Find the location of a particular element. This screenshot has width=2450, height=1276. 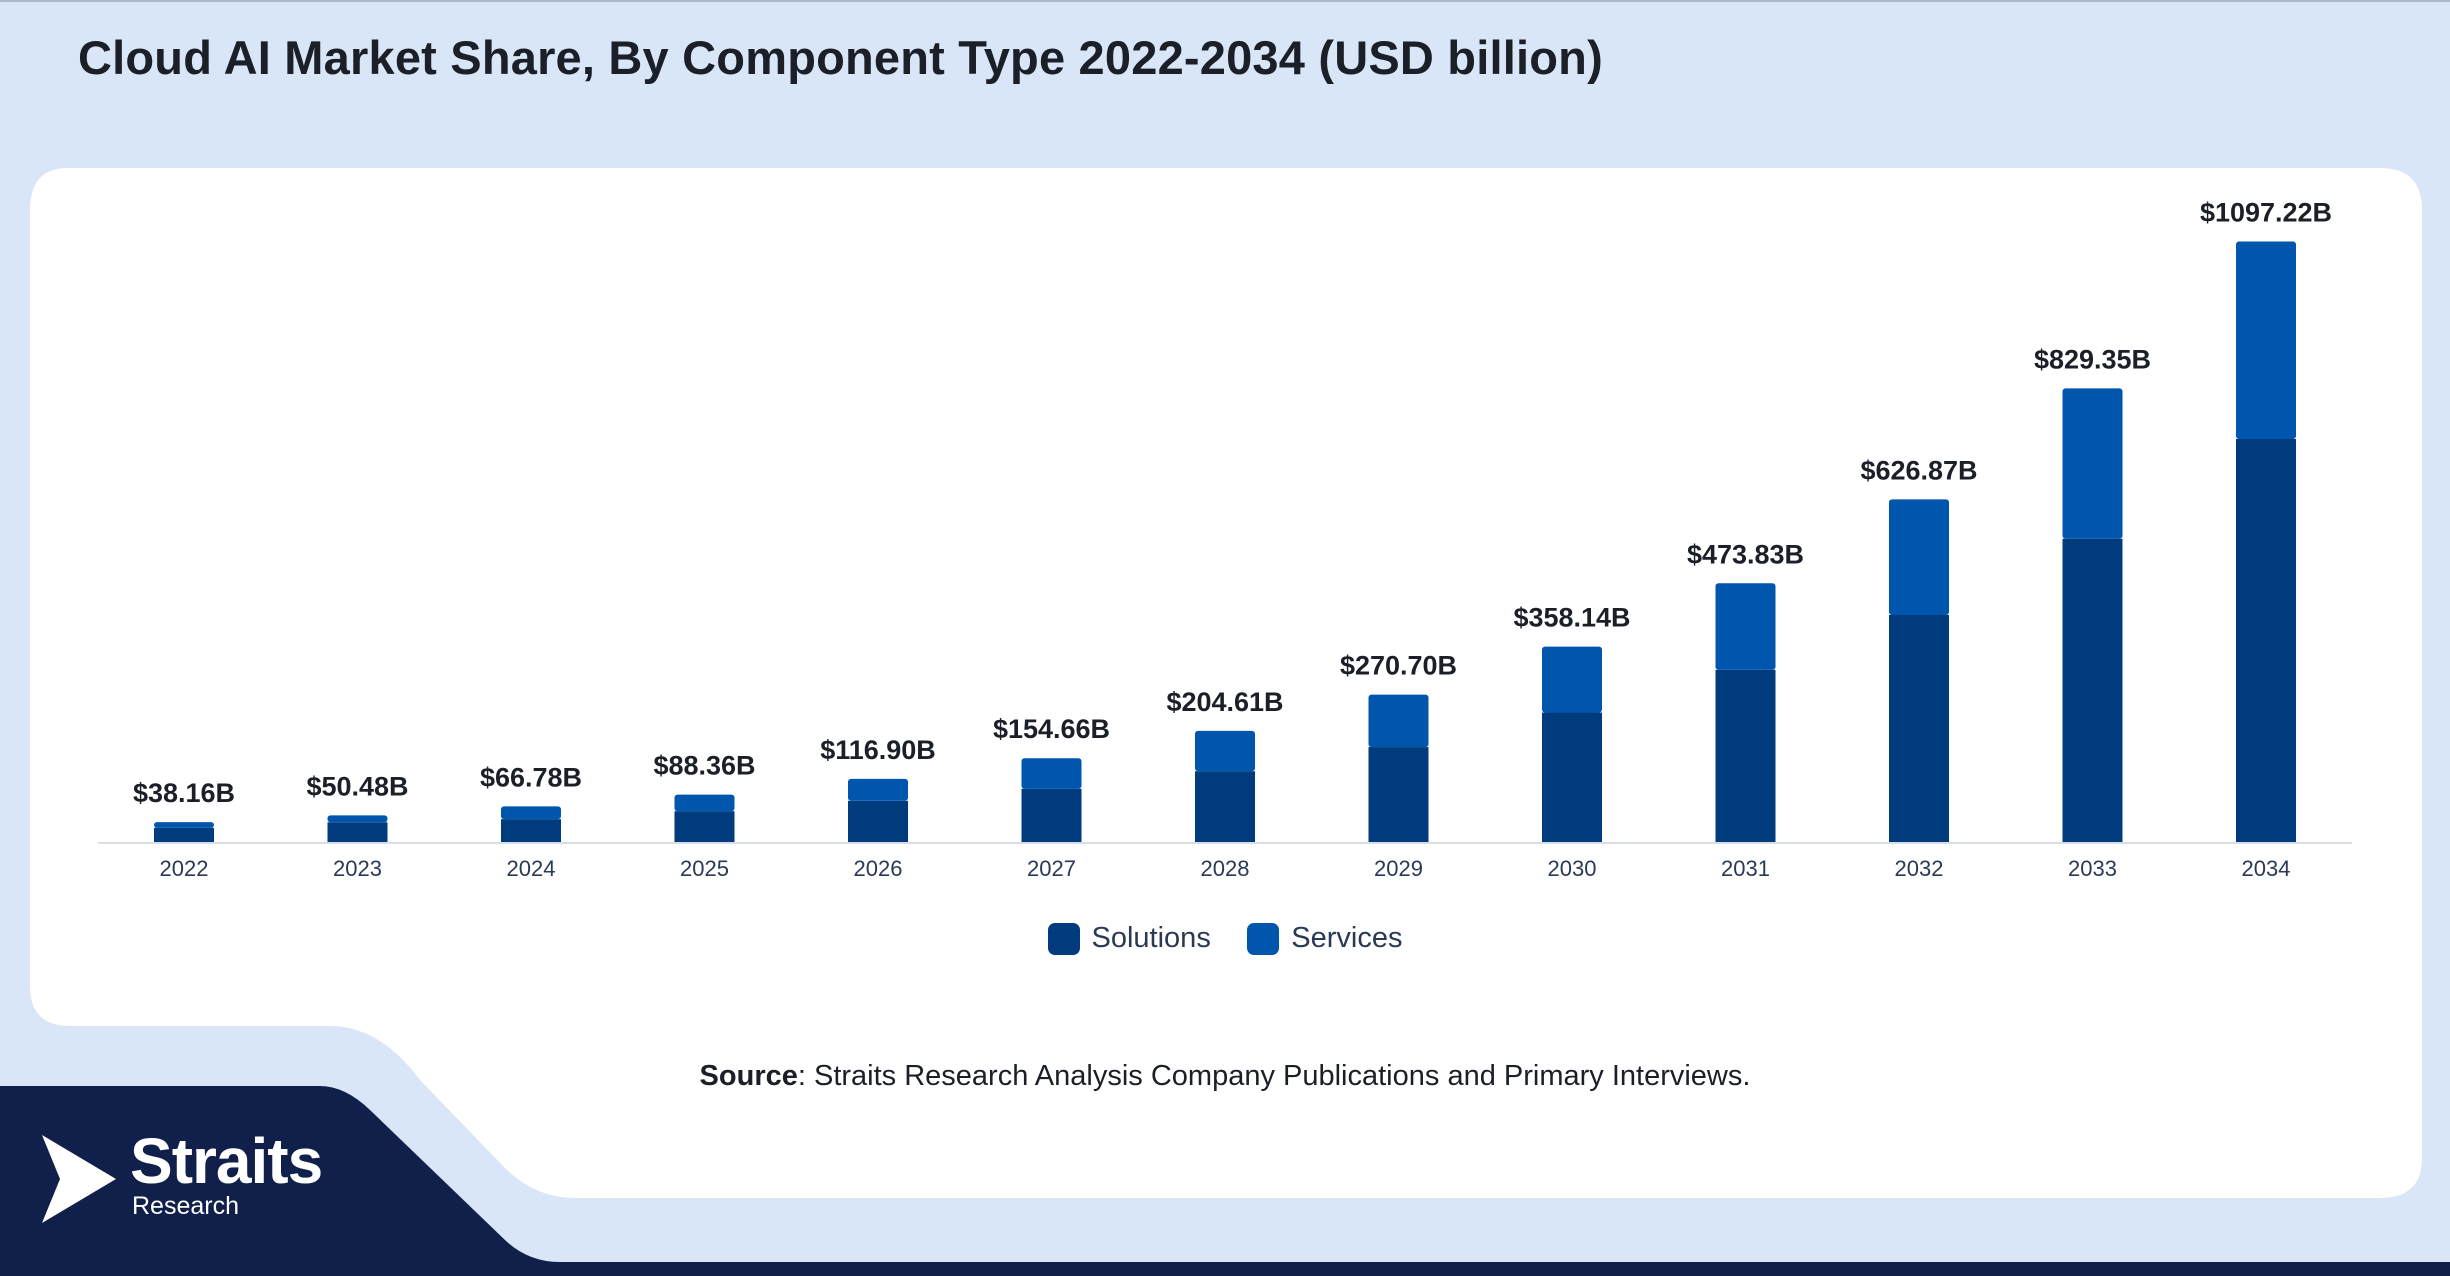

legend-item-solutions: Solutions is located at coordinates (1129, 938).